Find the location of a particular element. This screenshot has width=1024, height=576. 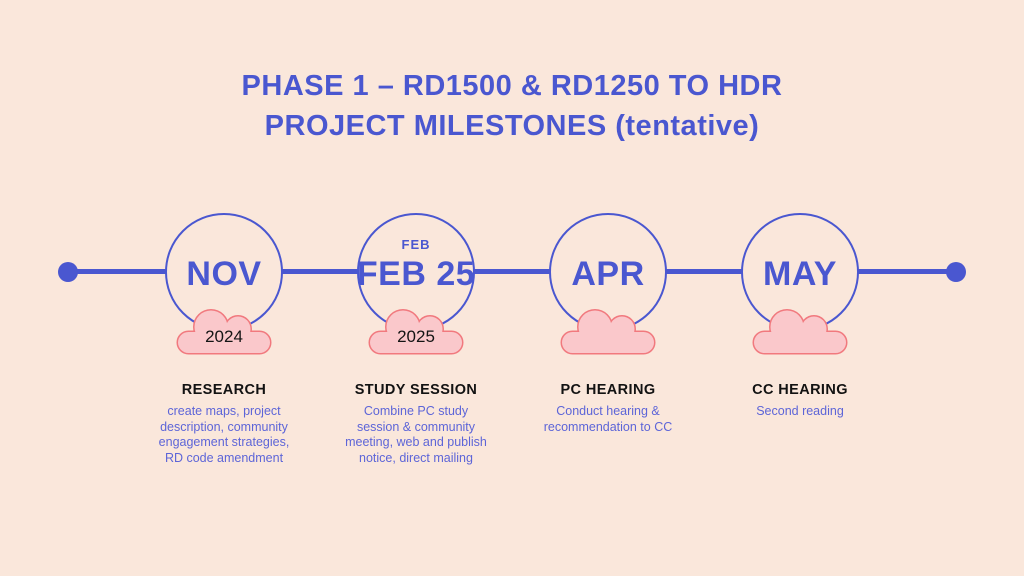

milestone-heading: RESEARCH is located at coordinates (224, 390).